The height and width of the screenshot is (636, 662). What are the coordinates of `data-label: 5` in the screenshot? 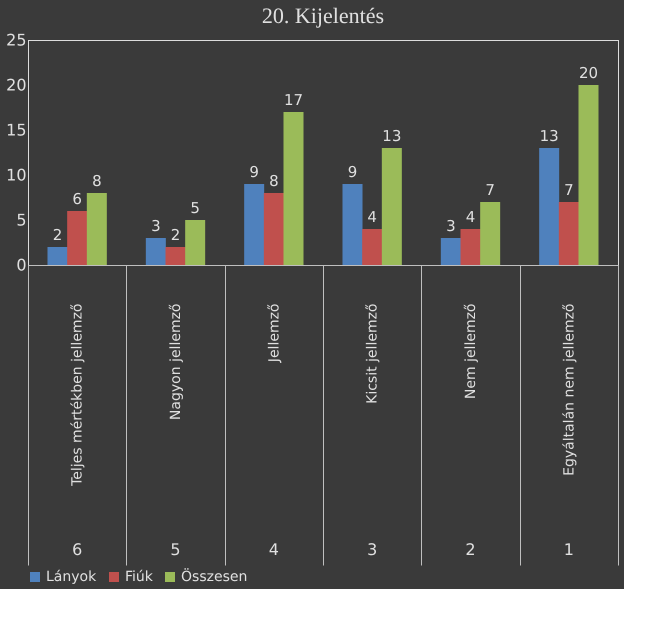 It's located at (195, 208).